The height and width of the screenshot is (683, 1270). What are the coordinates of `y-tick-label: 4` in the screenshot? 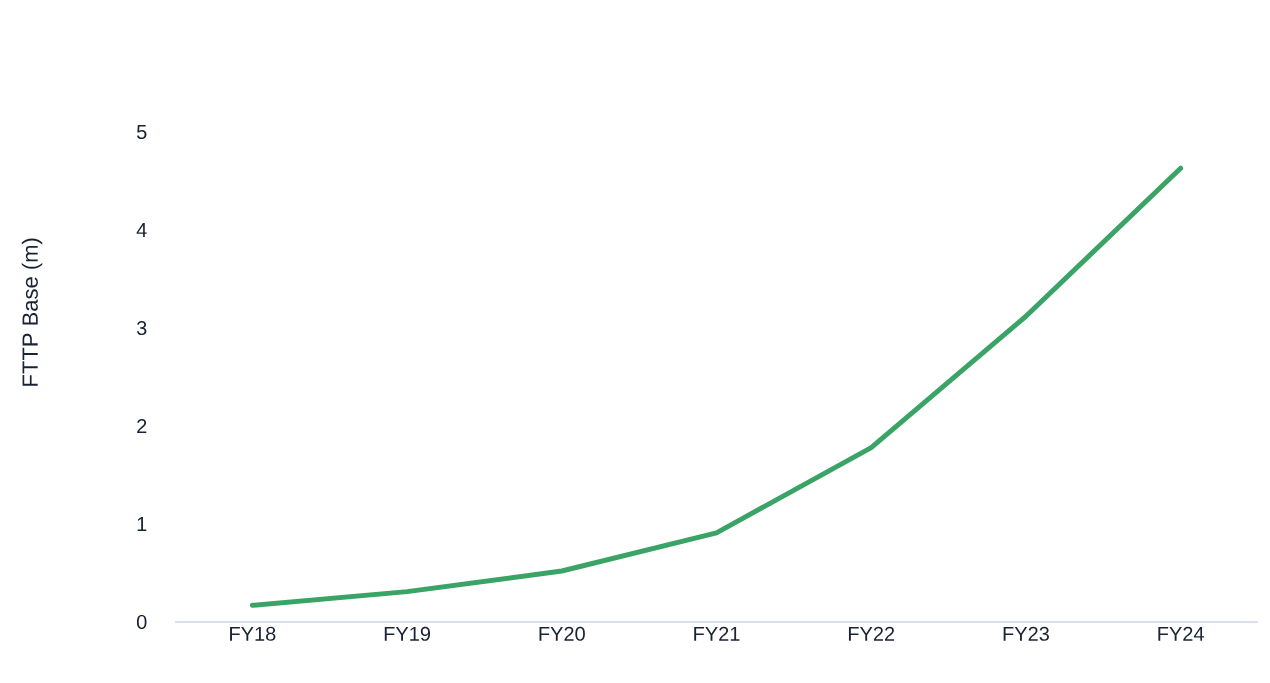 It's located at (141, 230).